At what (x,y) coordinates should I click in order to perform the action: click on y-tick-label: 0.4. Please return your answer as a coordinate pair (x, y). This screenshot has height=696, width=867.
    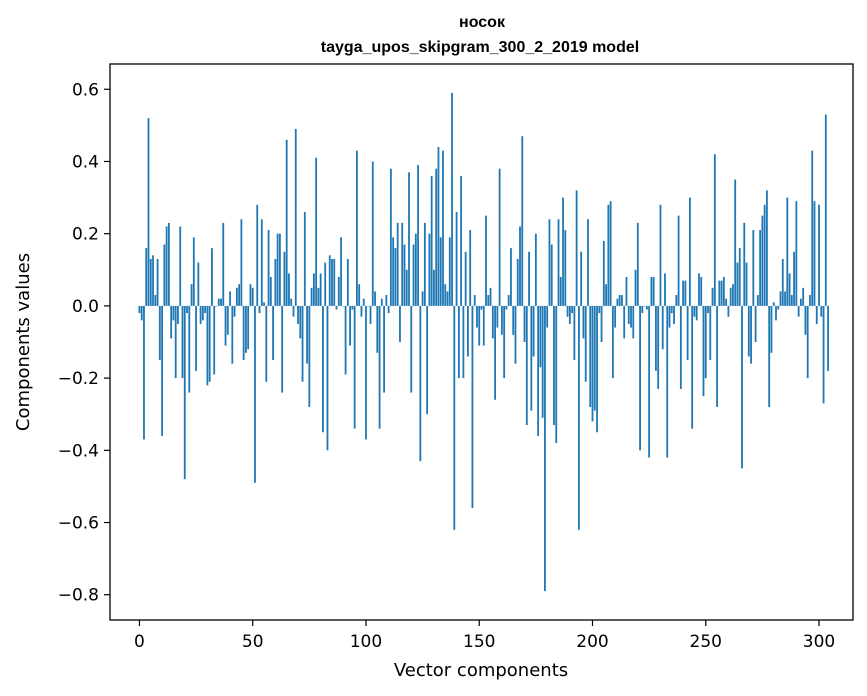
    Looking at the image, I should click on (85, 162).